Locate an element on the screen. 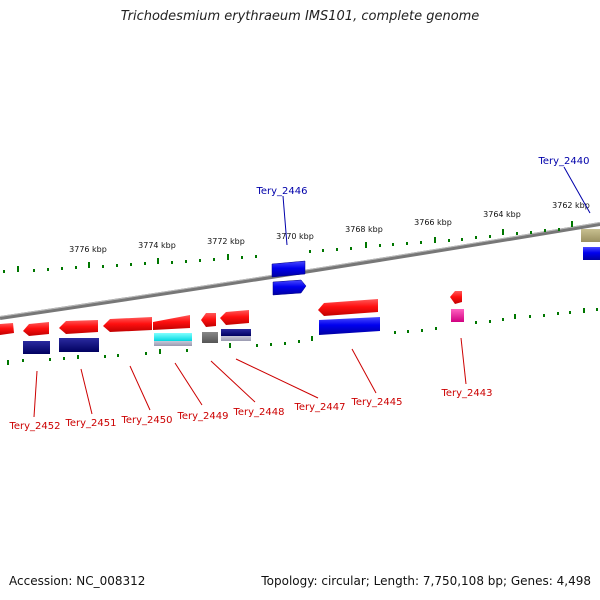  scale-label-3768: 3768 kbp is located at coordinates (364, 229).